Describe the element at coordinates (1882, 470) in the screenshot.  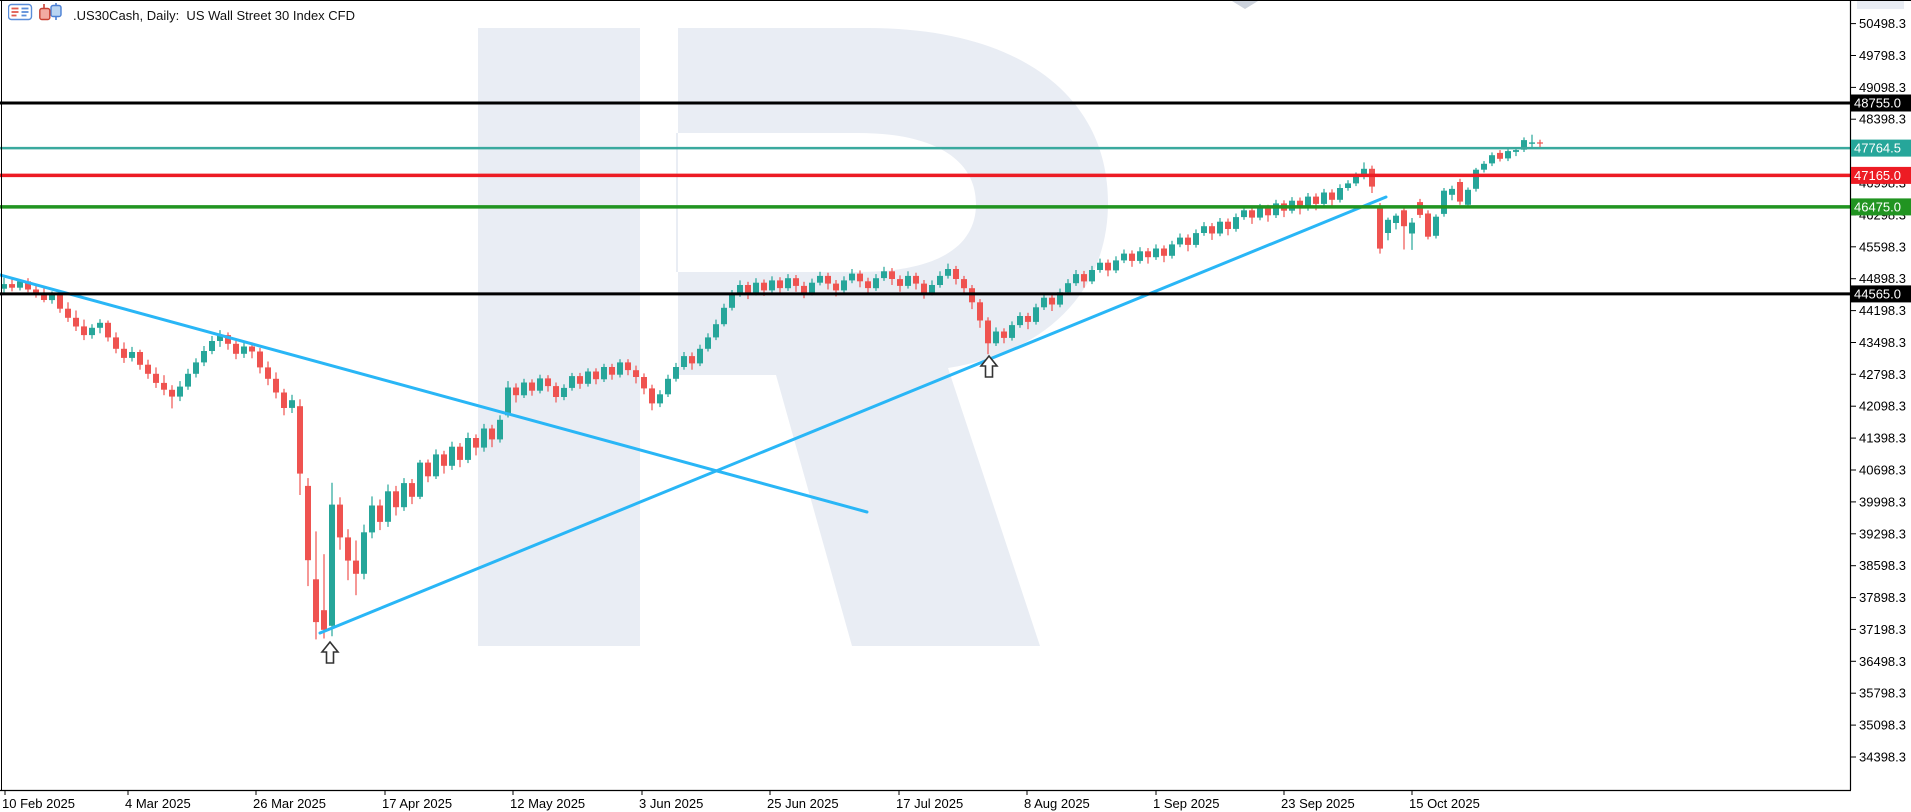
I see `price-axis-label: 40698.3` at that location.